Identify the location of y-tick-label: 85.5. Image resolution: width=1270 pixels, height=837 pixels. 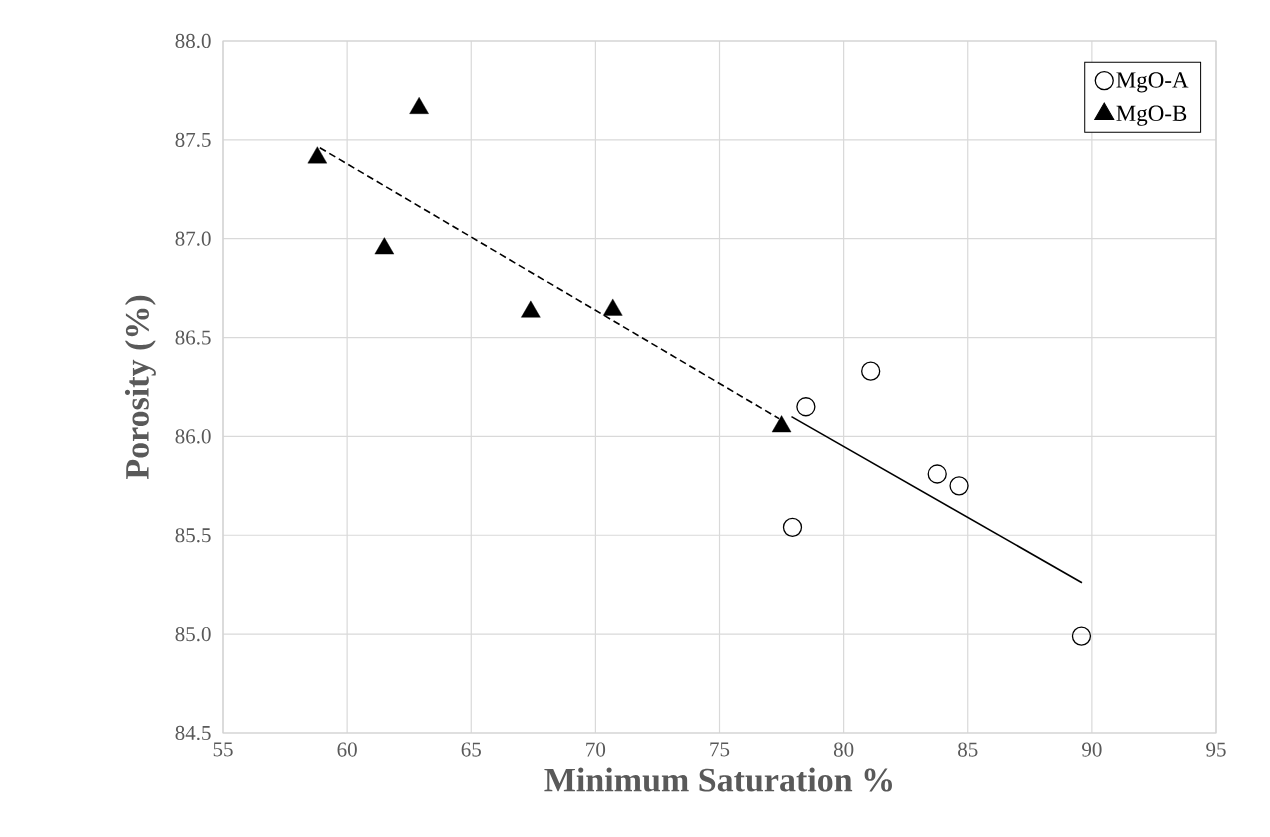
(193, 535).